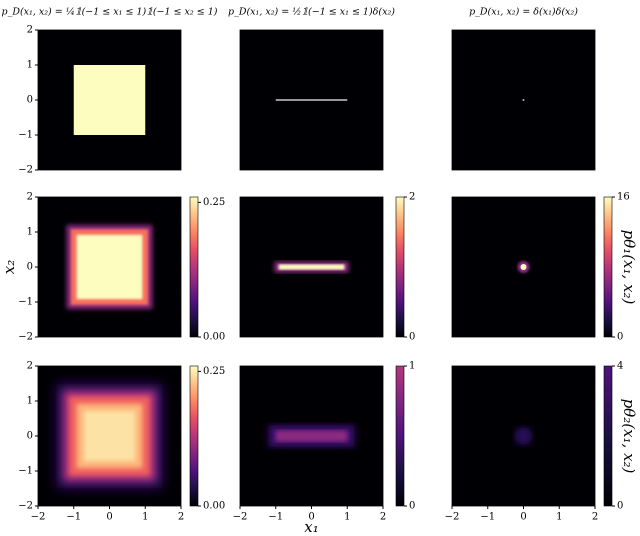  What do you see at coordinates (620, 366) in the screenshot?
I see `colorbar-tick-label: 4` at bounding box center [620, 366].